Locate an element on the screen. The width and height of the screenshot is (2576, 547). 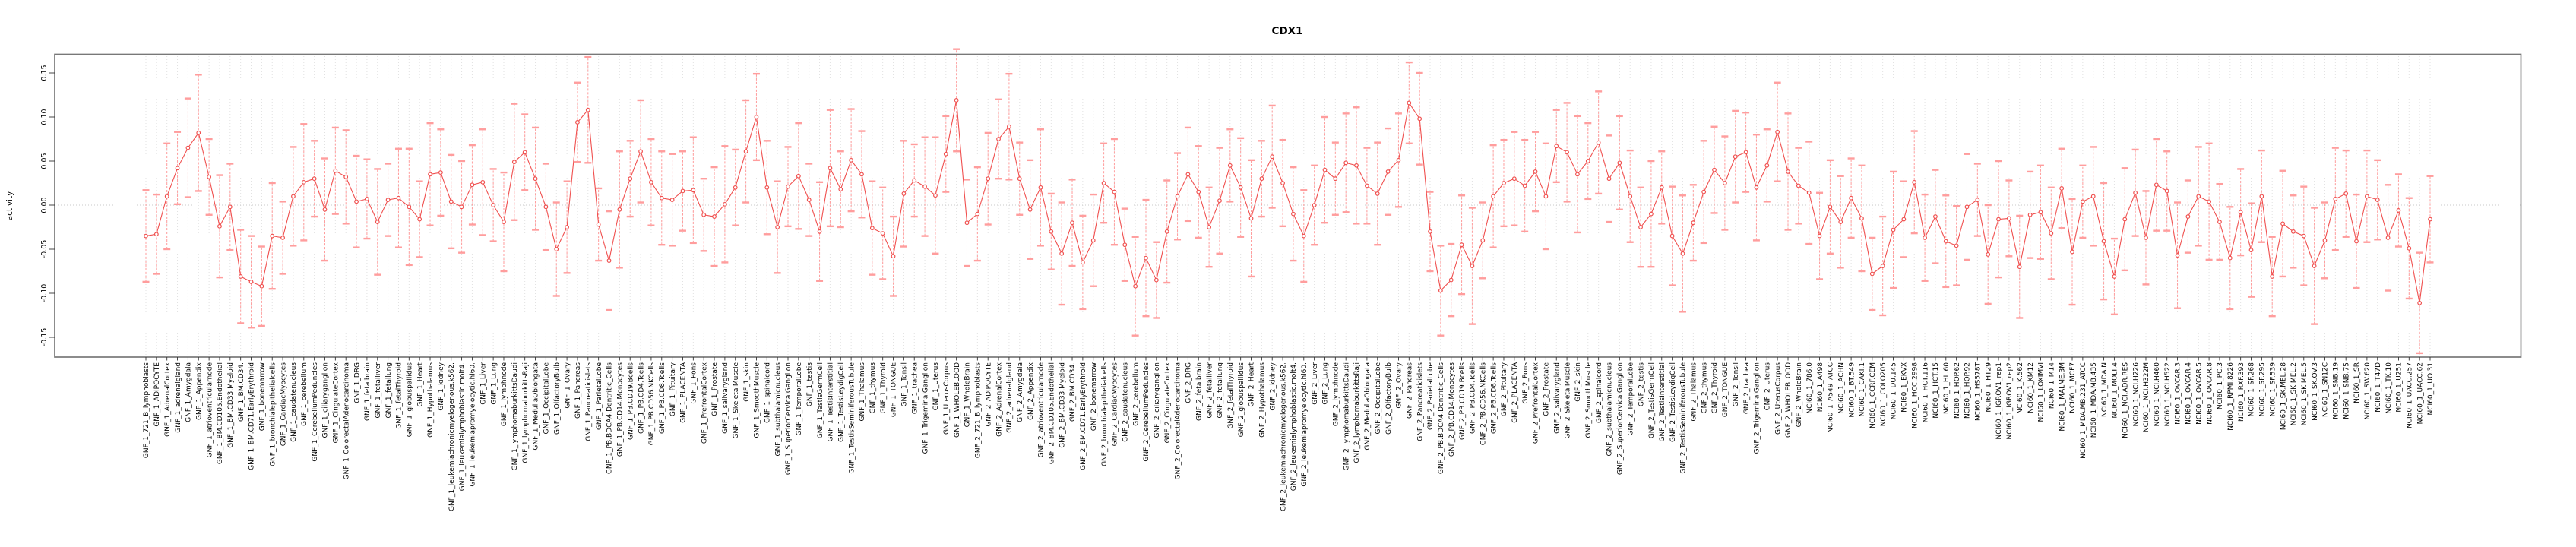
x-tick-label: GNF_1_BM.CD105.Endothelial is located at coordinates (220, 413).